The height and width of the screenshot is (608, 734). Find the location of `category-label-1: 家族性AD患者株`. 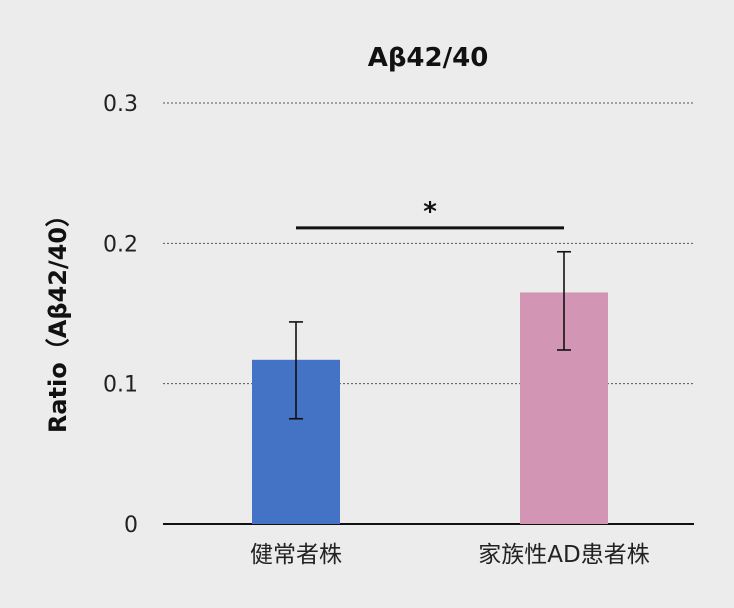

category-label-1: 家族性AD患者株 is located at coordinates (563, 555).